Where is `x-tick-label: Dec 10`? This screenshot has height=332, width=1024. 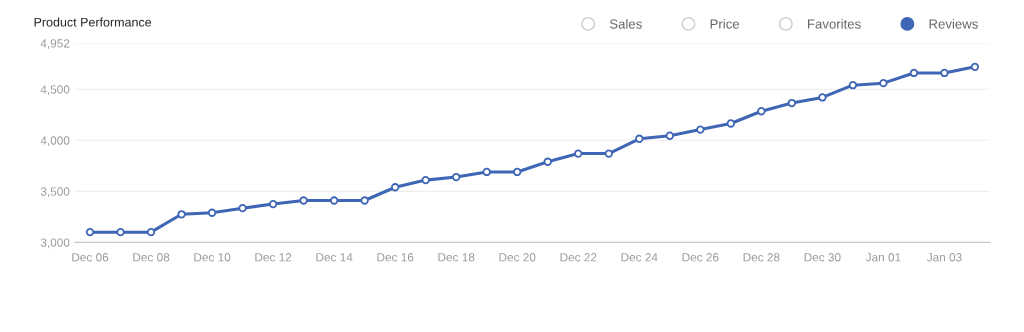 x-tick-label: Dec 10 is located at coordinates (212, 257).